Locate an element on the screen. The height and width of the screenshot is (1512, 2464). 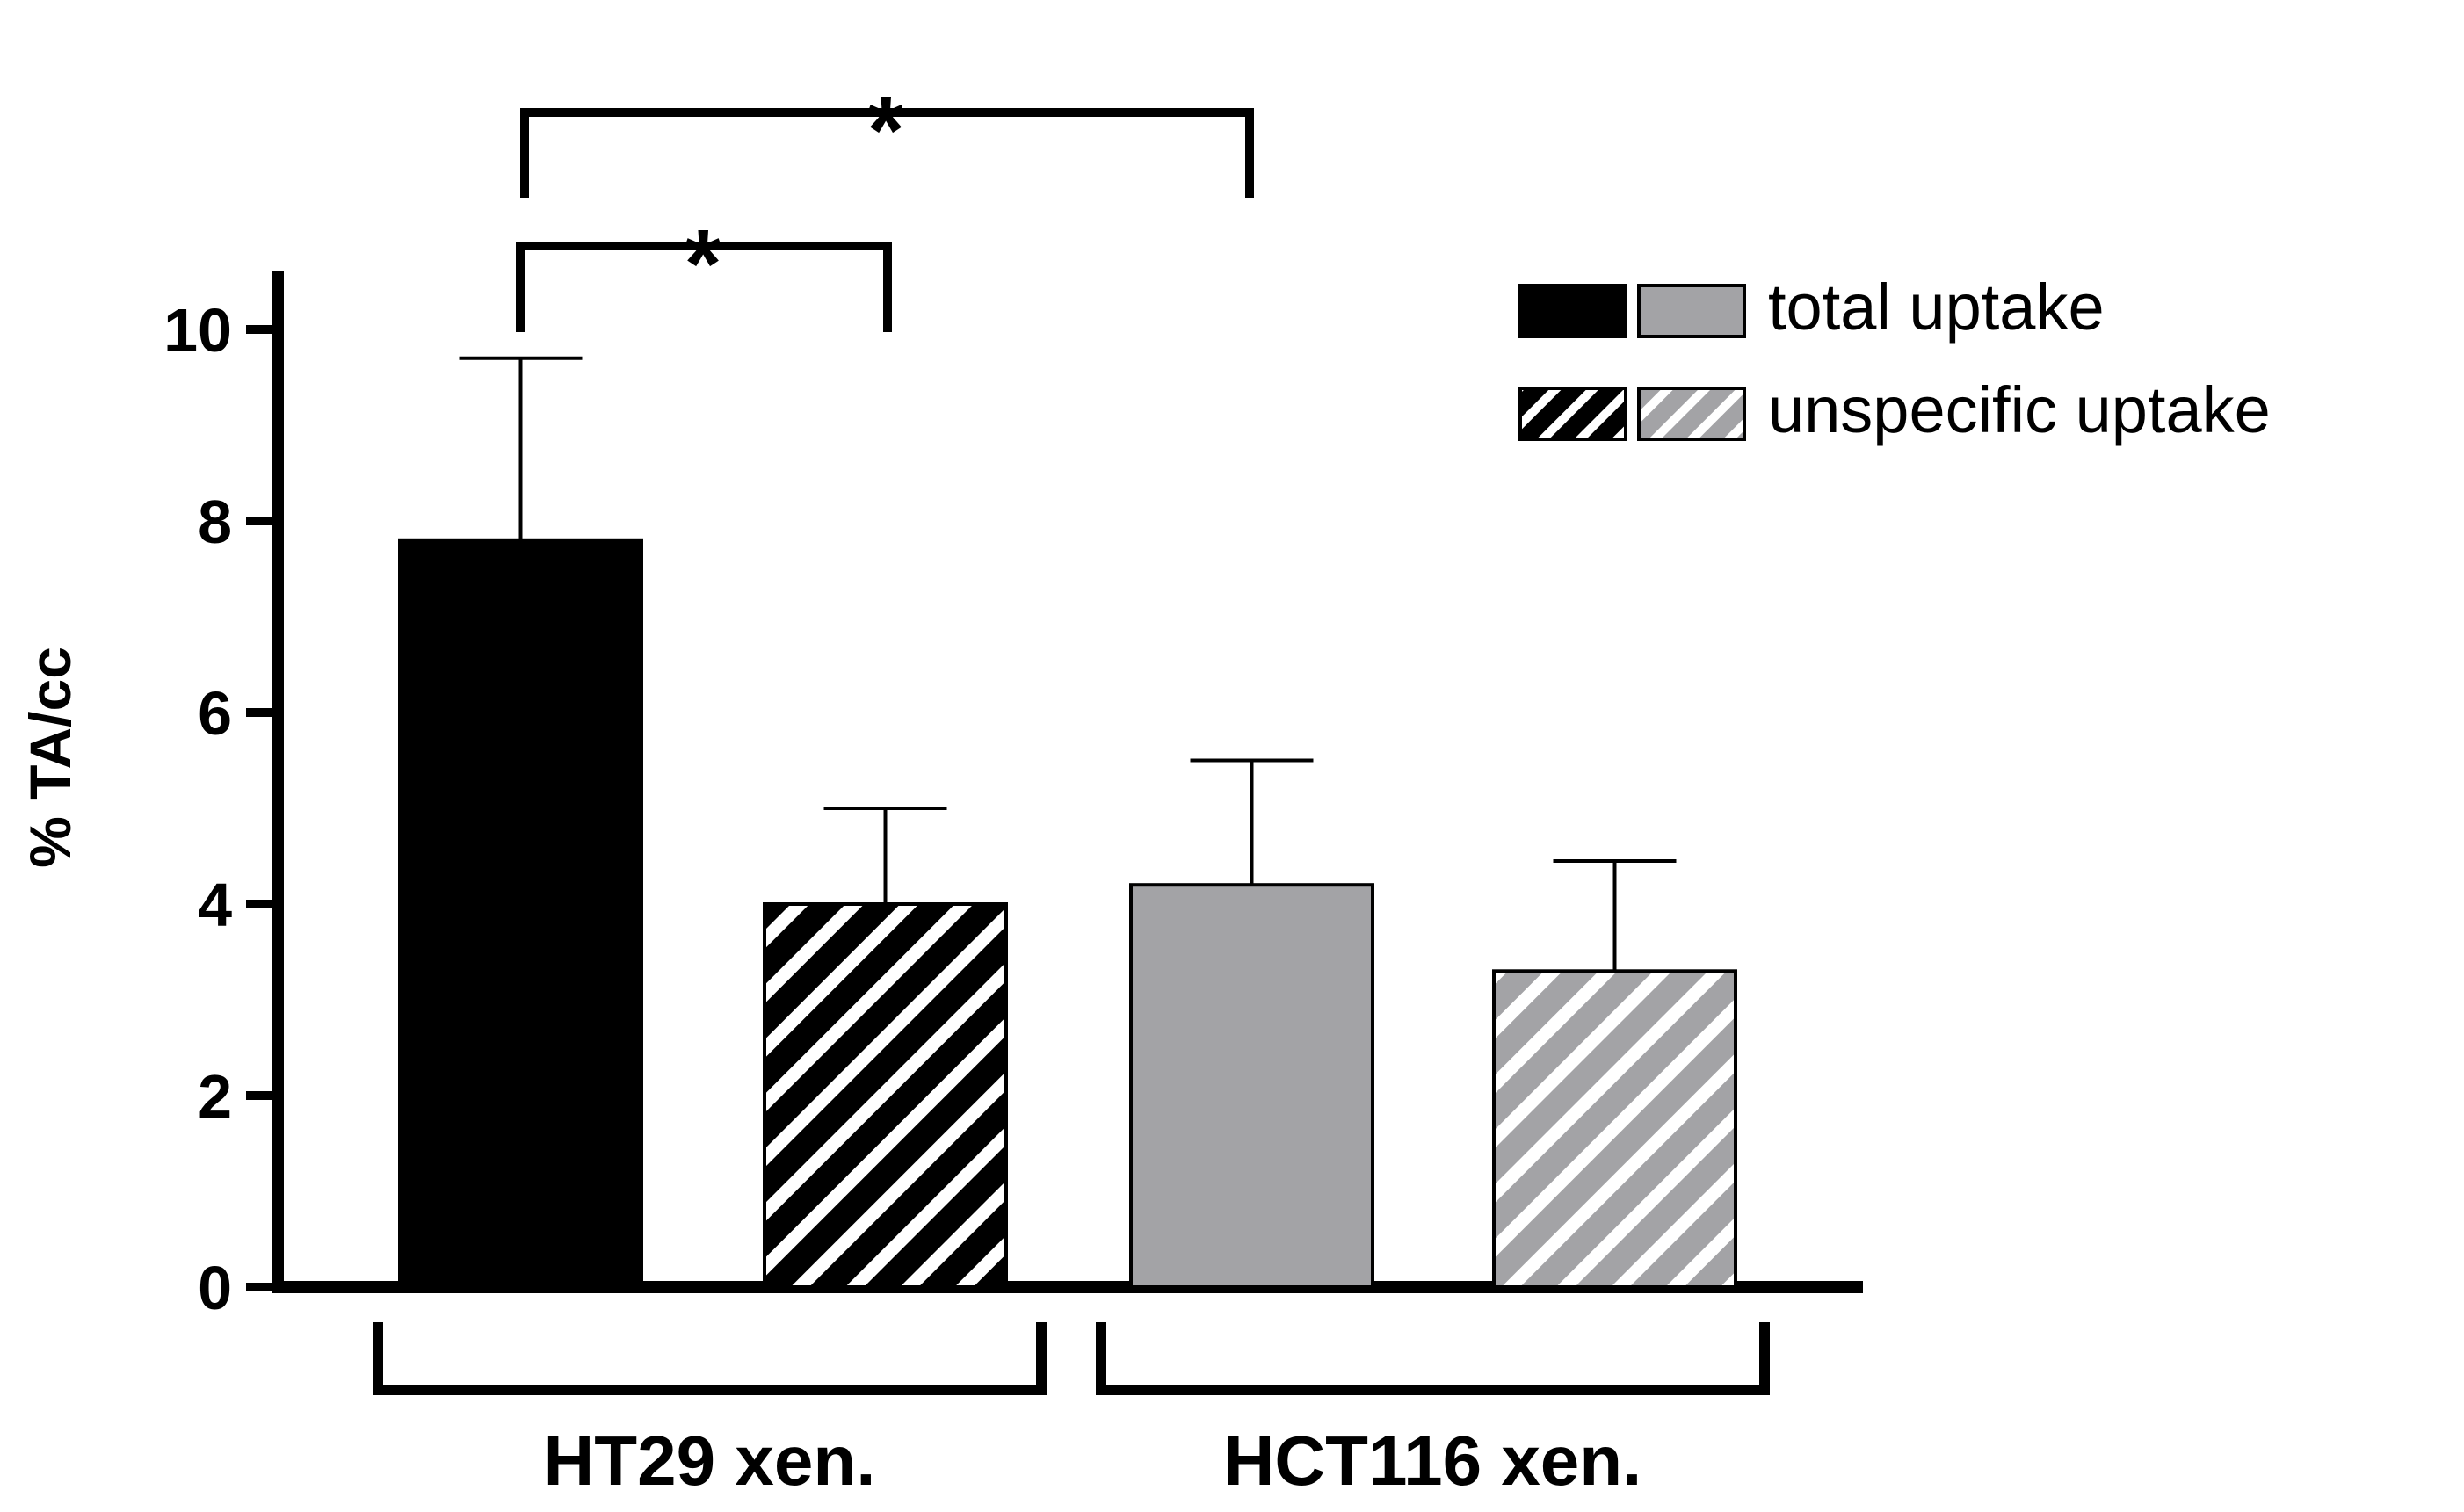
significance-brackets: ** is located at coordinates (885, 204).